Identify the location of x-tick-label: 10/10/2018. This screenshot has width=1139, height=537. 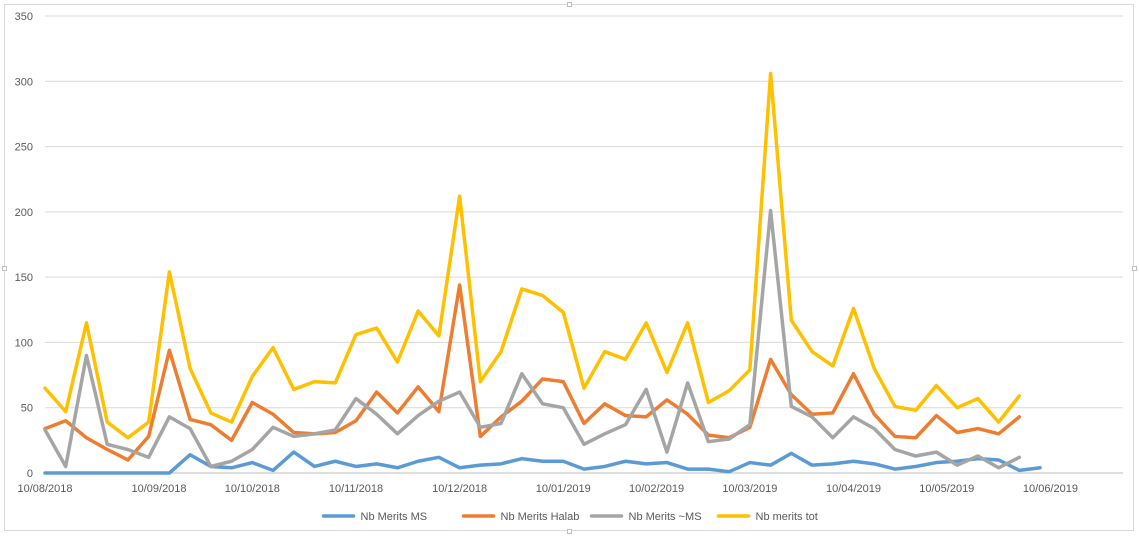
(252, 489).